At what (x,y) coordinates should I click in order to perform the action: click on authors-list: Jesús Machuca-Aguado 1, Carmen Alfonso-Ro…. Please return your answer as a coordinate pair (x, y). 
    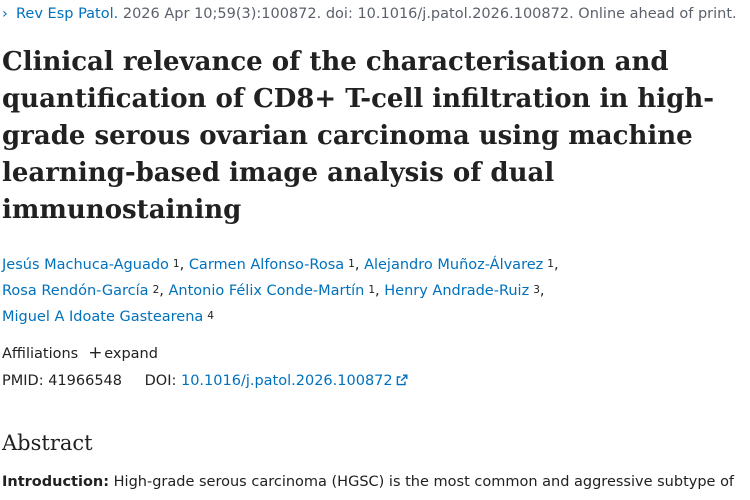
    Looking at the image, I should click on (280, 291).